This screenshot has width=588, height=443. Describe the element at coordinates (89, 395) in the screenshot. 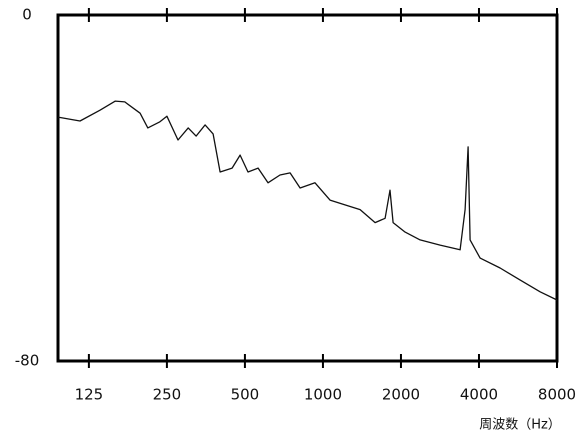

I see `x-tick-label: 125` at that location.